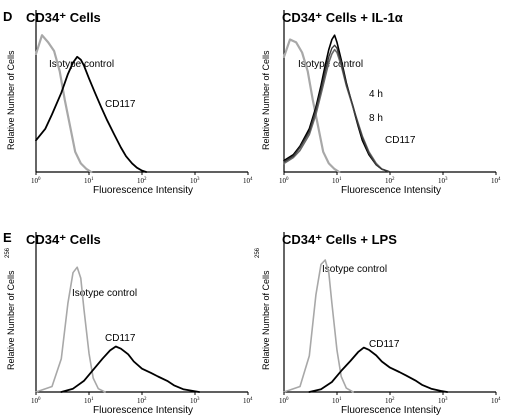 This screenshot has width=520, height=417. I want to click on annotation-4h: 4 h, so click(376, 94).